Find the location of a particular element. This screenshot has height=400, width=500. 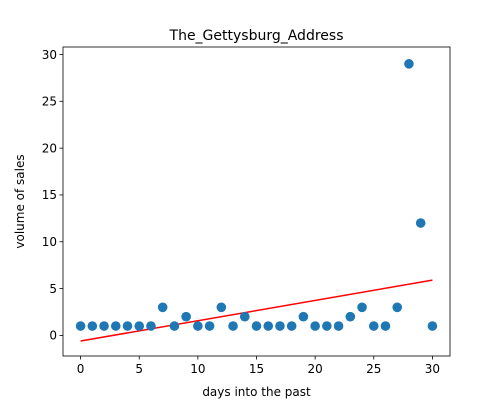

y-axis-label: volume of sales is located at coordinates (20, 201).